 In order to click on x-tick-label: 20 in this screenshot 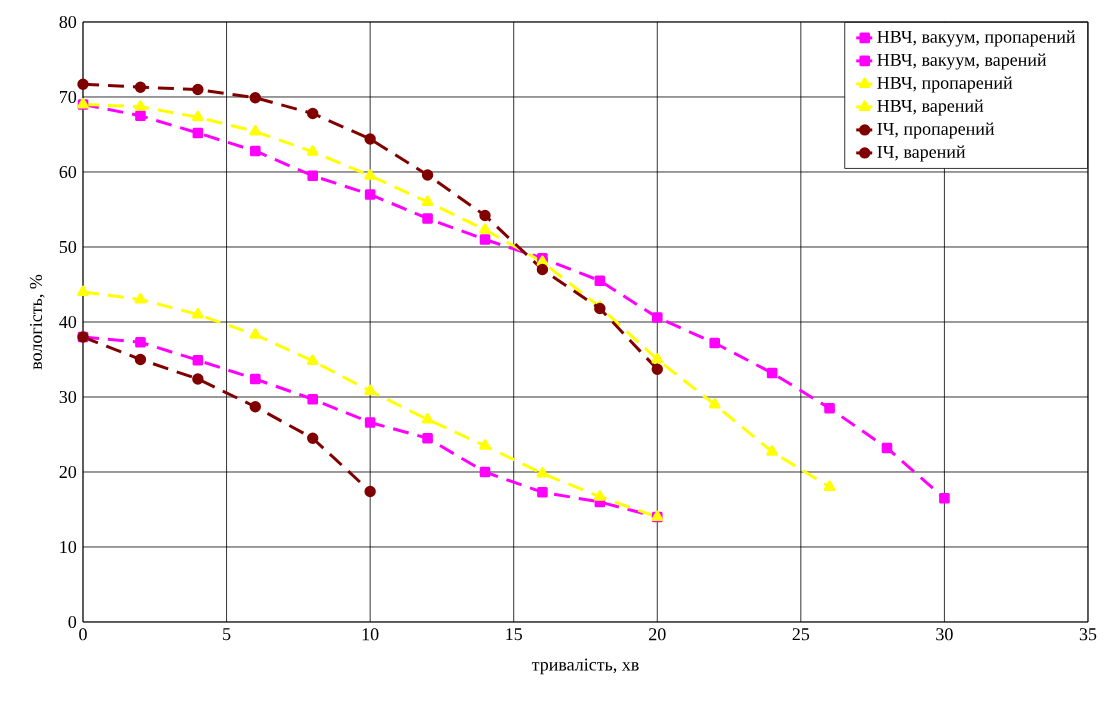, I will do `click(657, 634)`.